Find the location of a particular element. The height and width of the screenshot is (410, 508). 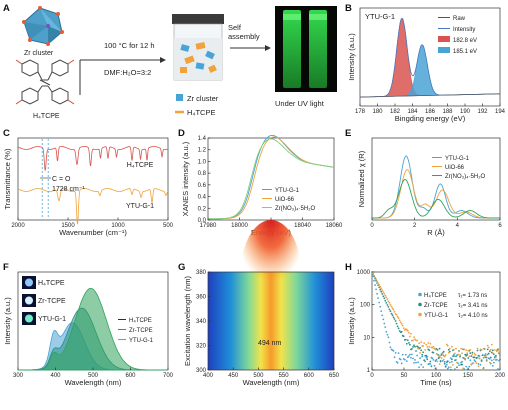

x-tick-label: 184 is located at coordinates (412, 112).